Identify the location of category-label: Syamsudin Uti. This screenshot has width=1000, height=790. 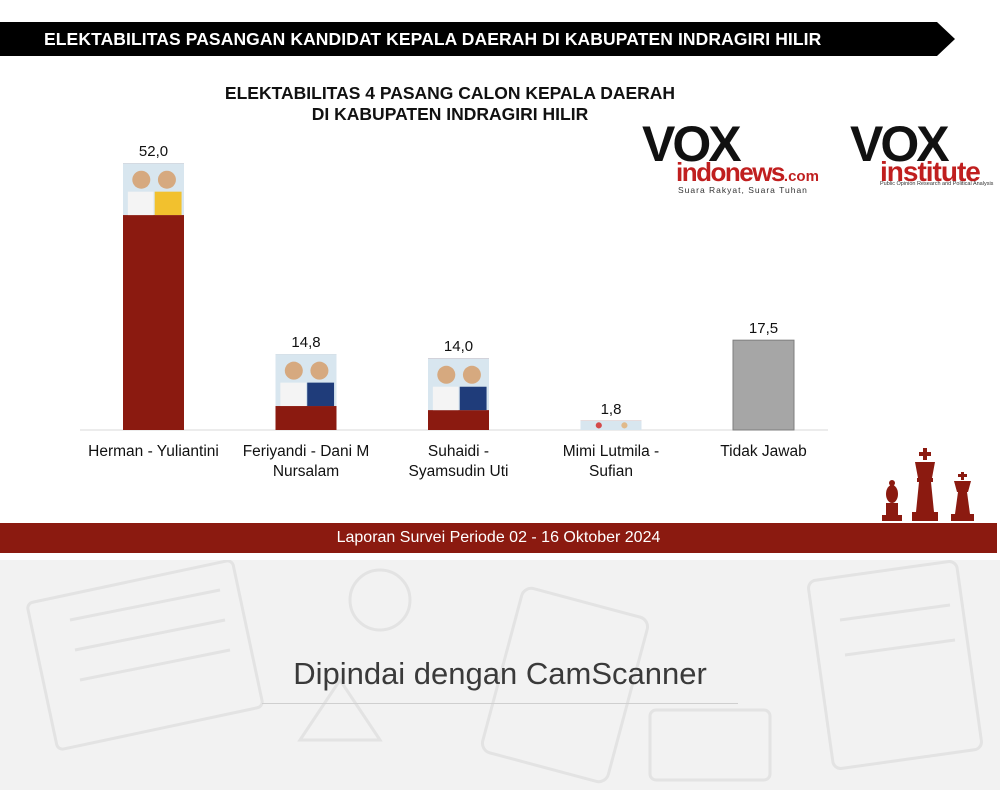
(459, 471).